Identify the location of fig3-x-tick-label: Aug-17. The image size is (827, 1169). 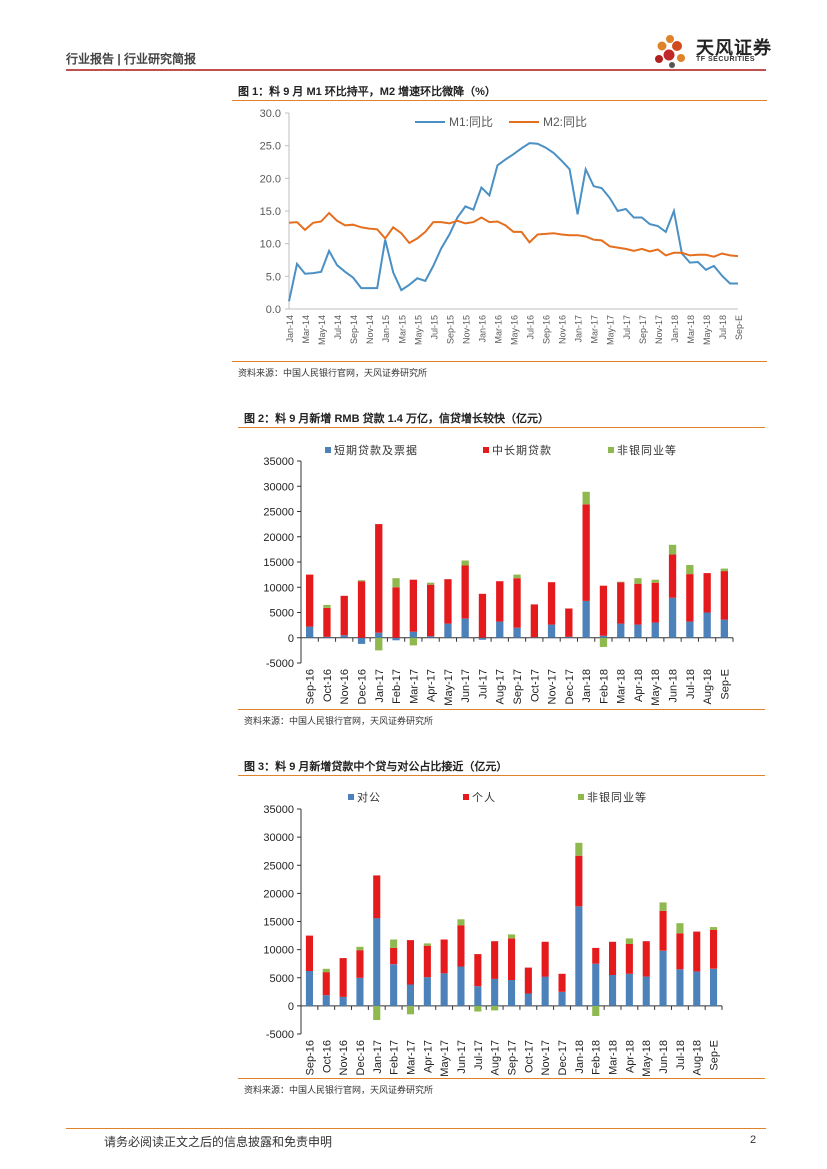
(496, 1057).